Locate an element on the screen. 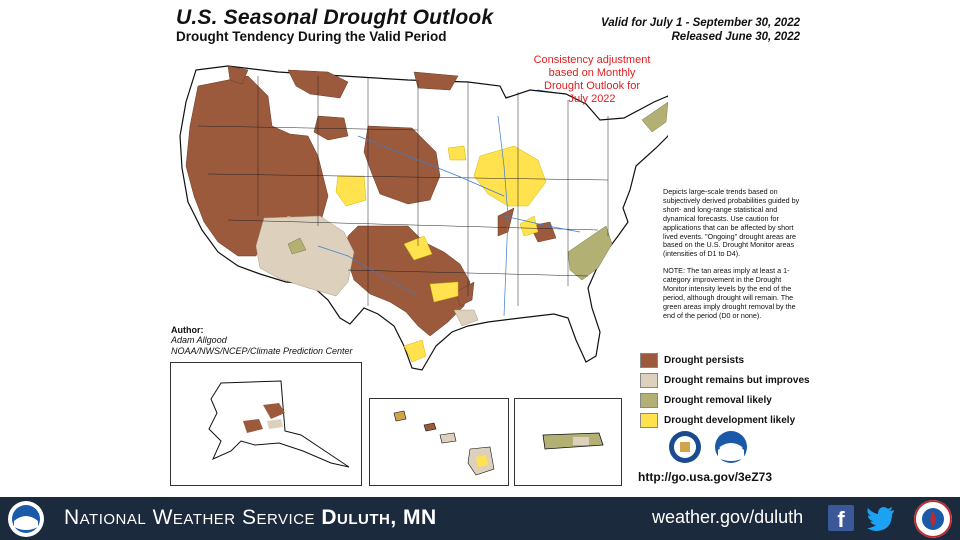 The width and height of the screenshot is (960, 540). legend-label-persists: Drought persists is located at coordinates (704, 360).